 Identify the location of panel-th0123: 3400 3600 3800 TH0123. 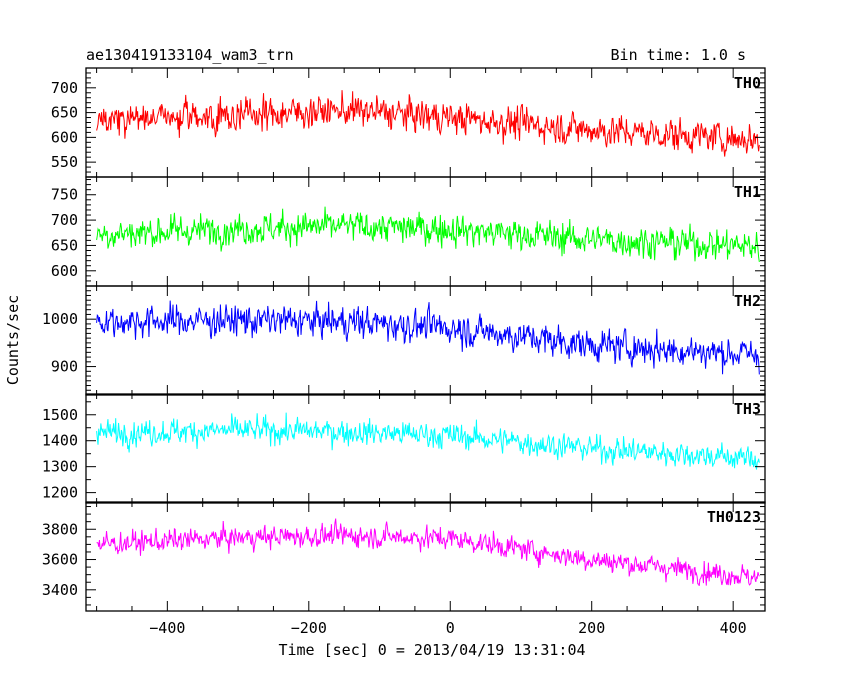
(404, 556).